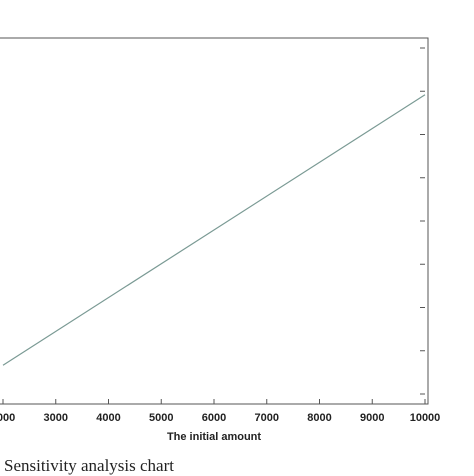  Describe the element at coordinates (425, 418) in the screenshot. I see `x-tick-label: 10000` at that location.